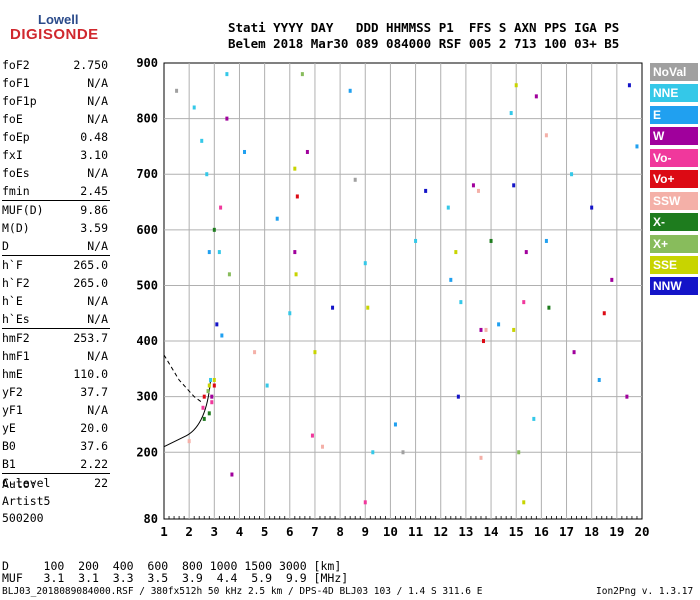 The width and height of the screenshot is (700, 600). Describe the element at coordinates (440, 531) in the screenshot. I see `x-tick-label: 12` at that location.